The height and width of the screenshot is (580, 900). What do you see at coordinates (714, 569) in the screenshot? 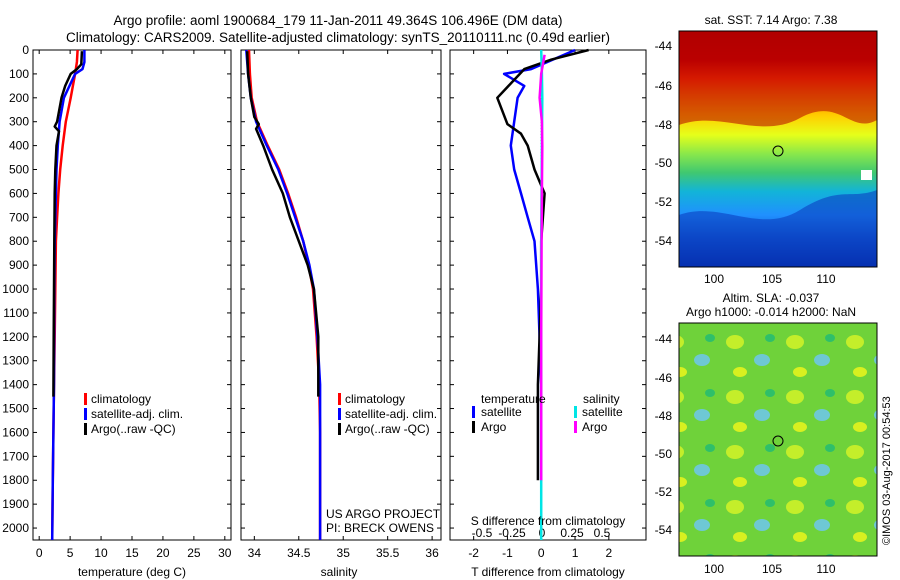
I see `sla-lon-tick: 100` at bounding box center [714, 569].